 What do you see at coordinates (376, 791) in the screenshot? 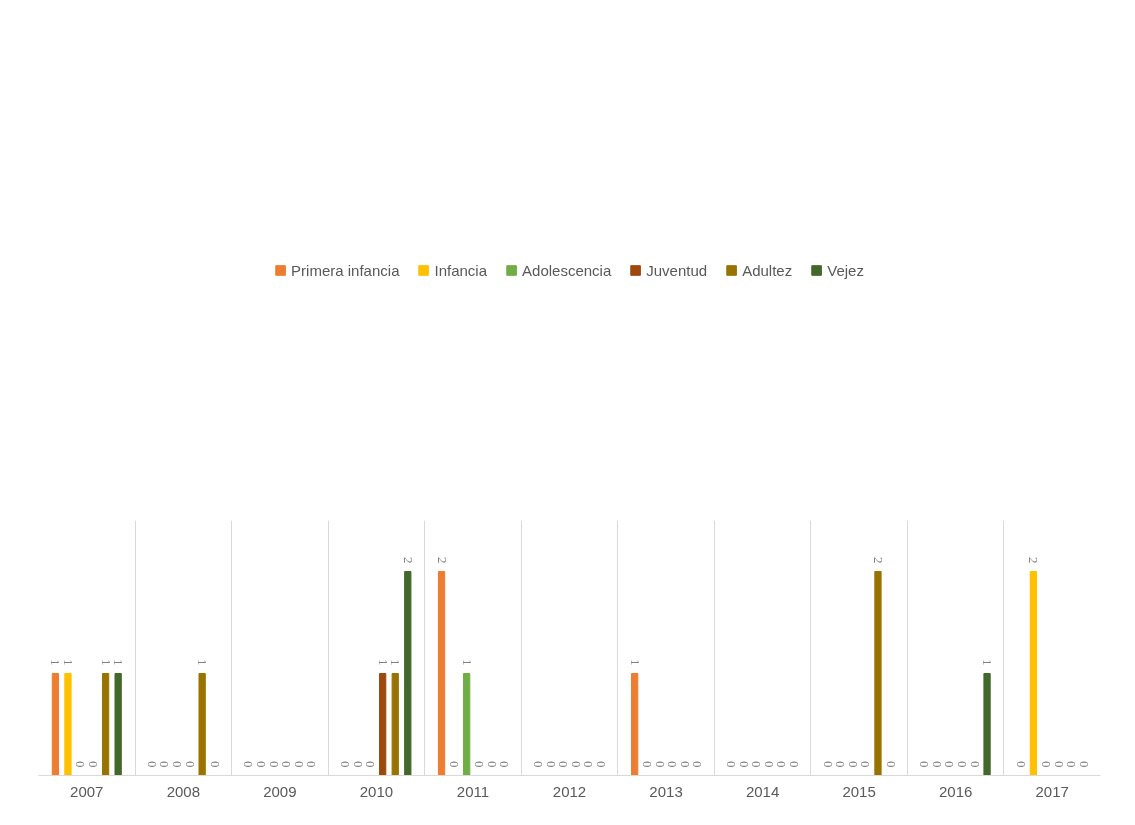
I see `x-tick-label: 2010` at bounding box center [376, 791].